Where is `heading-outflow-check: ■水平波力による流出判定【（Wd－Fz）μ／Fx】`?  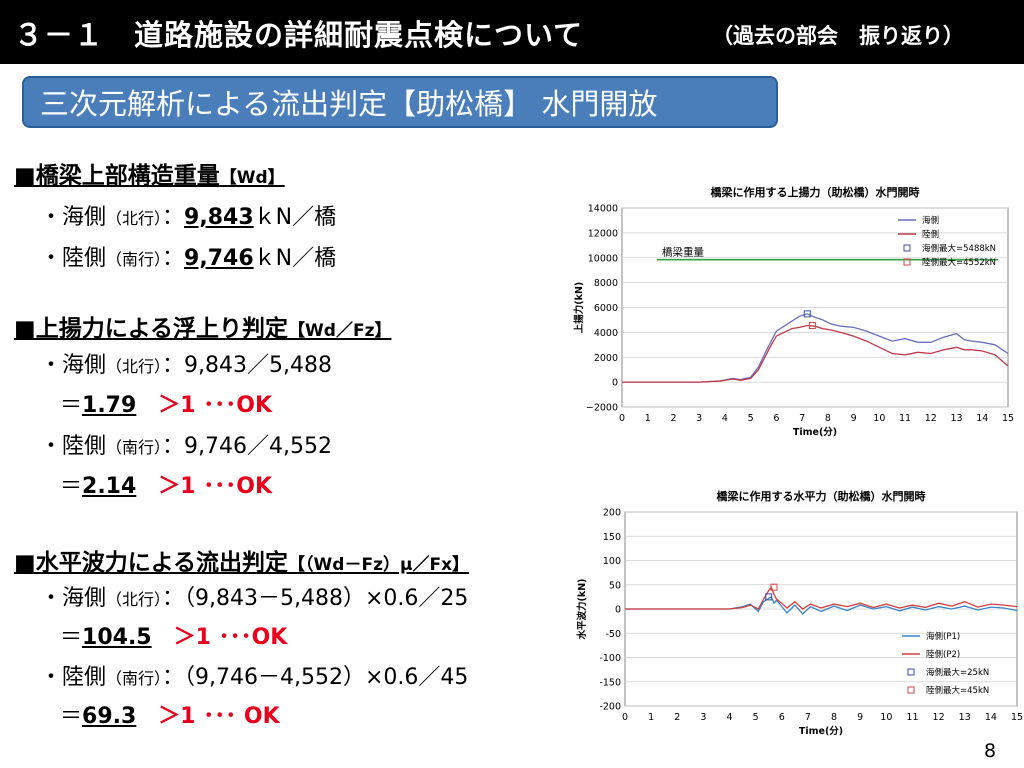
heading-outflow-check: ■水平波力による流出判定【（Wd－Fz）μ／Fx】 is located at coordinates (241, 560).